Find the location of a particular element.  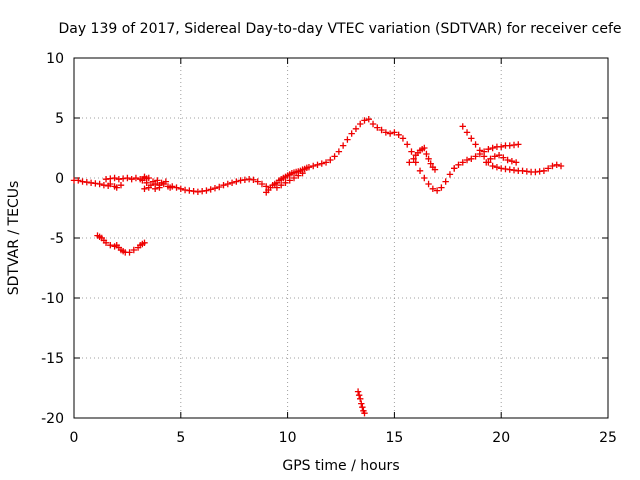

y-tick-label: -20 is located at coordinates (52, 419).